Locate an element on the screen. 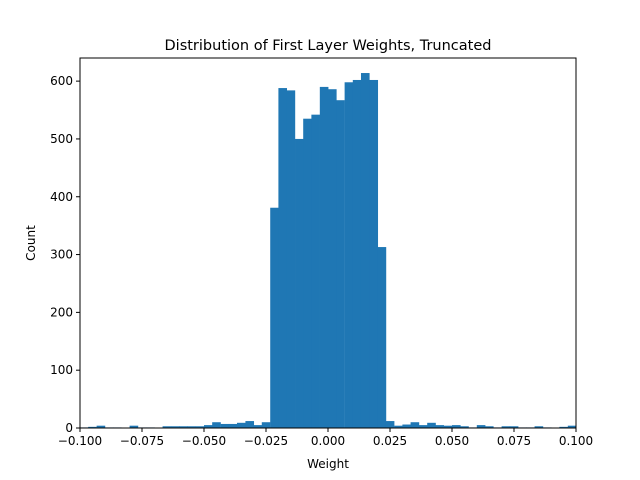  x-tick-label: −0.075 is located at coordinates (142, 441).